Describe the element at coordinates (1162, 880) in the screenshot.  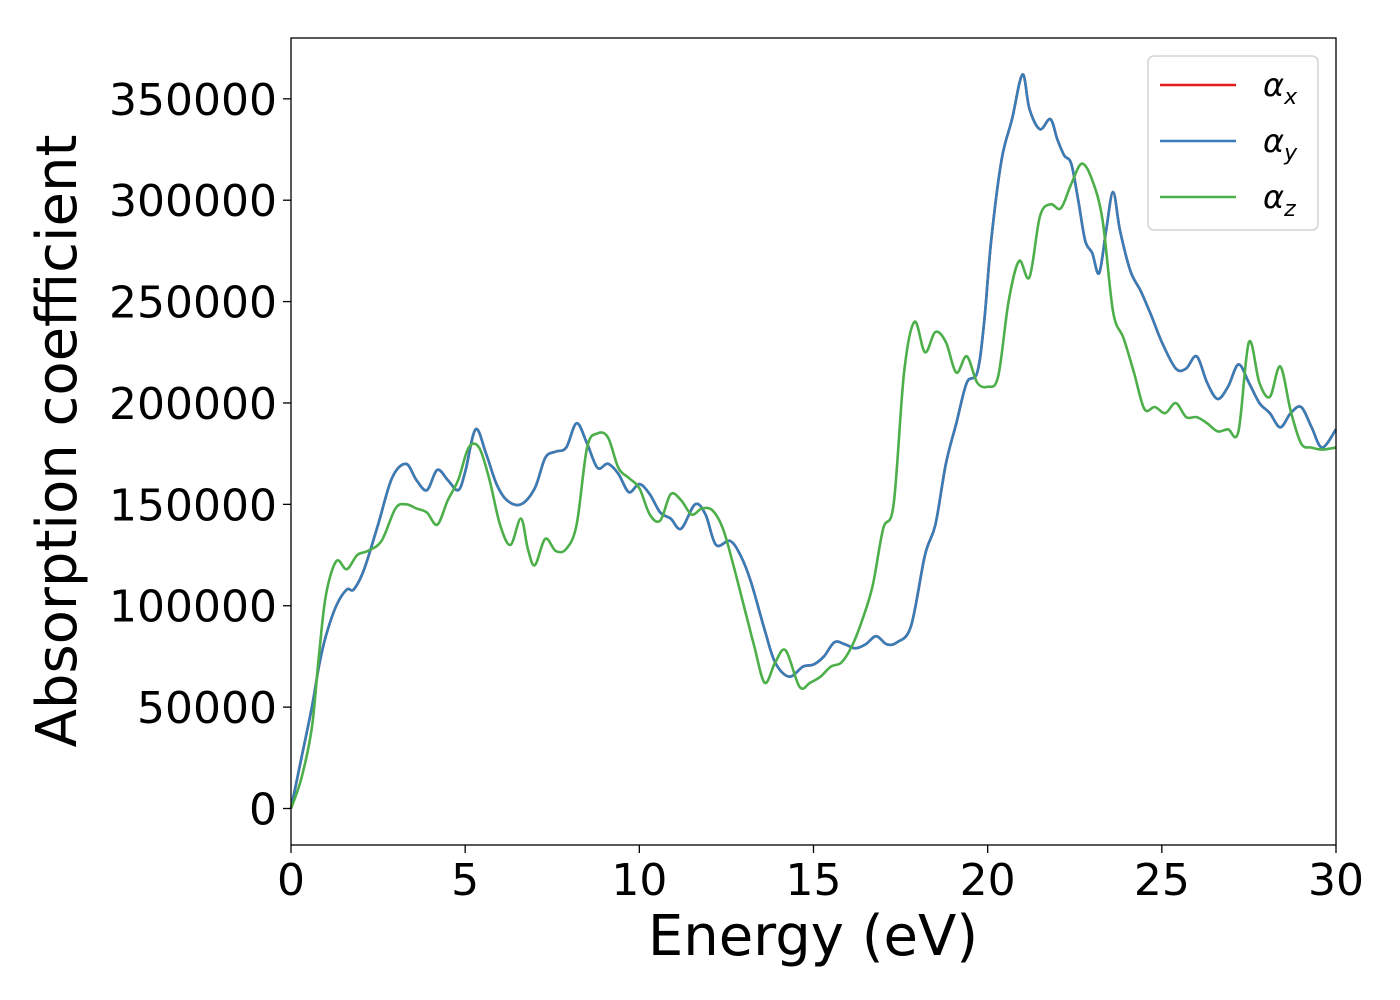
I see `x-tick-label: 25` at that location.